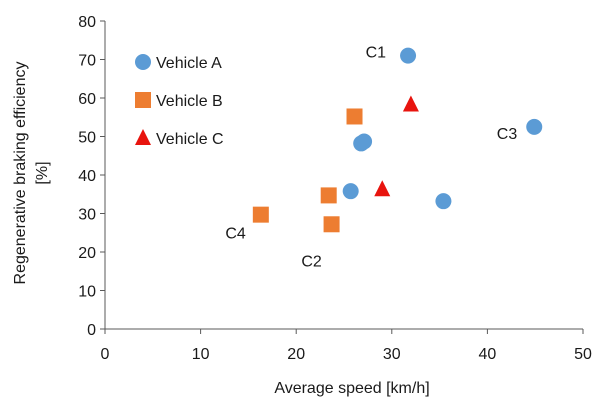  What do you see at coordinates (20, 173) in the screenshot?
I see `y-axis-title-line-1: Regenerative braking efficiency` at bounding box center [20, 173].